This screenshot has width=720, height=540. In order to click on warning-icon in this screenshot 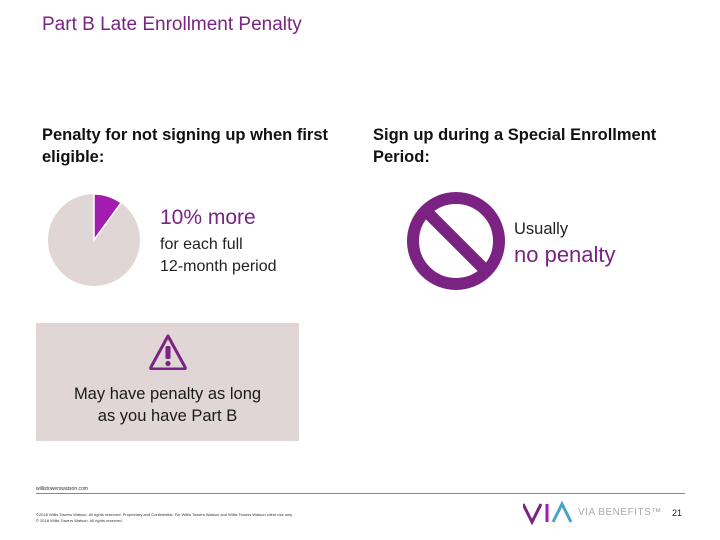, I will do `click(168, 352)`.